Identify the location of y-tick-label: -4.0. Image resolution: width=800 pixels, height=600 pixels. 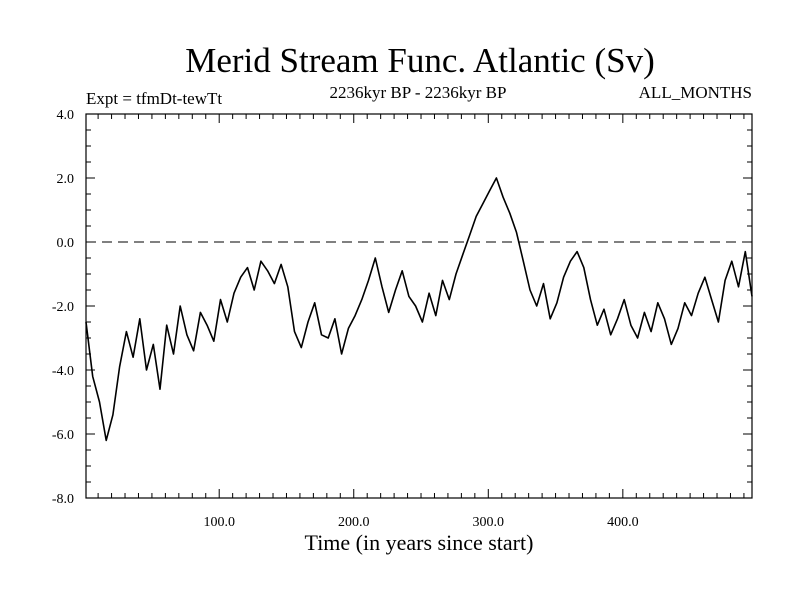
(63, 371).